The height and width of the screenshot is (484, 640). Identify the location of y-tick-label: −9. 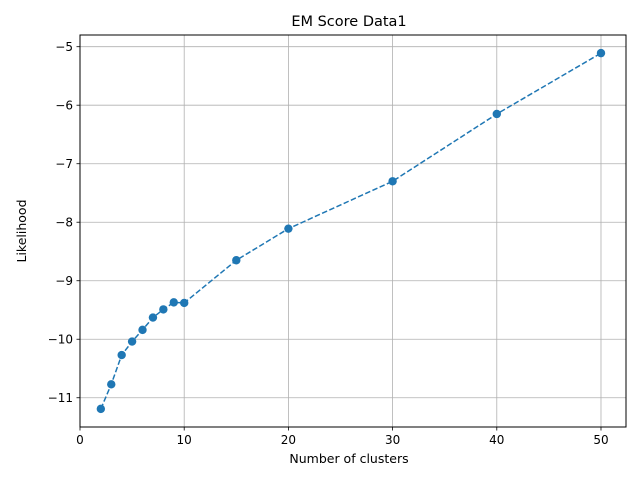
(64, 281).